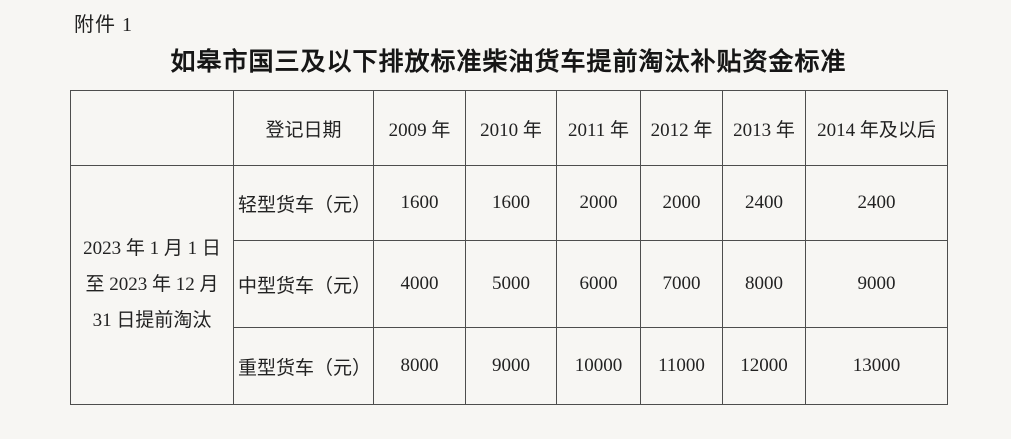 The width and height of the screenshot is (1011, 439). Describe the element at coordinates (876, 366) in the screenshot. I see `heavy-truck-2014-plus: 13000` at that location.